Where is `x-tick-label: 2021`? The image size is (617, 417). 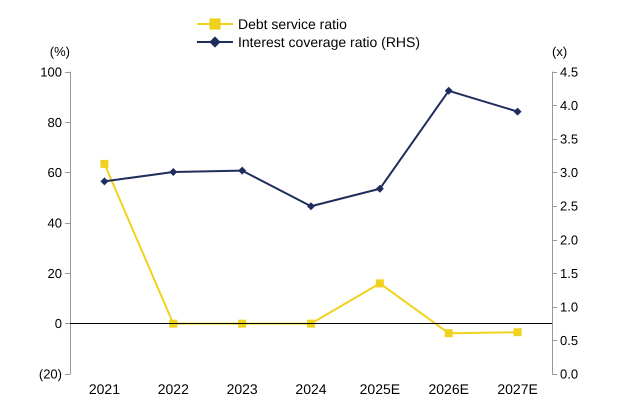
x-tick-label: 2021 is located at coordinates (104, 389).